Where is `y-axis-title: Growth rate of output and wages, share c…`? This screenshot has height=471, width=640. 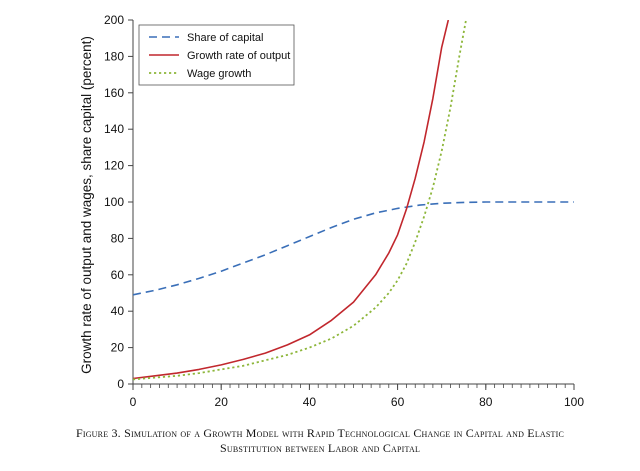 y-axis-title: Growth rate of output and wages, share c… is located at coordinates (86, 205).